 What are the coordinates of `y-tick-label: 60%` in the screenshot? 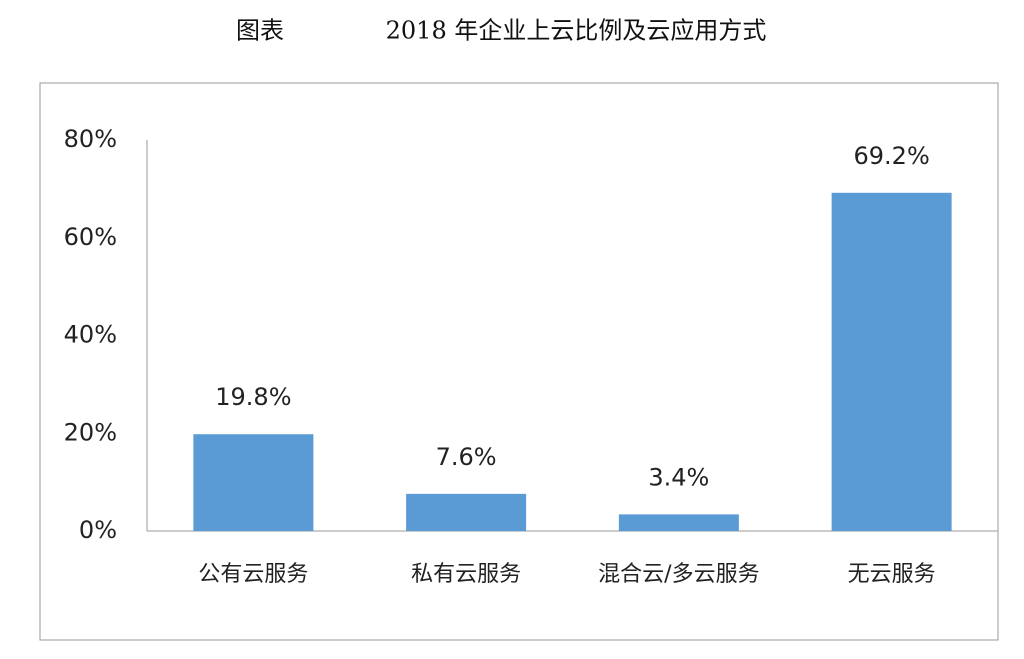 It's located at (90, 237).